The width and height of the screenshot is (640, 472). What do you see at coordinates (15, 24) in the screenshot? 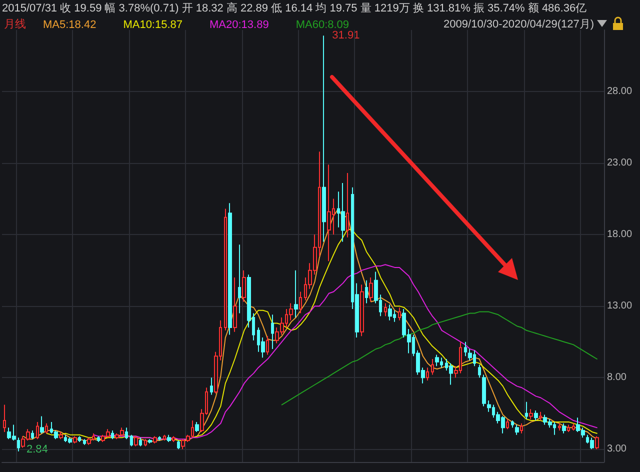
I see `annotation: 月线` at bounding box center [15, 24].